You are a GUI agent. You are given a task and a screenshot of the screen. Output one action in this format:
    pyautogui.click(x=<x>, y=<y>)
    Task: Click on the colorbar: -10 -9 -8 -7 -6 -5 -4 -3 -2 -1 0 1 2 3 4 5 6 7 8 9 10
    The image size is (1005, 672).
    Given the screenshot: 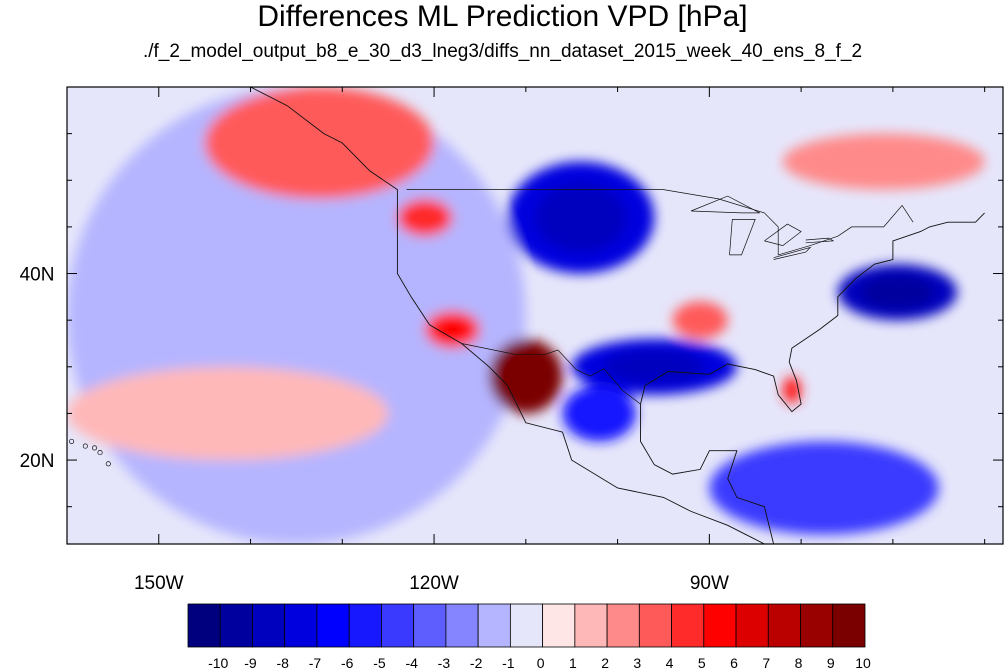 What is the action you would take?
    pyautogui.click(x=529, y=637)
    